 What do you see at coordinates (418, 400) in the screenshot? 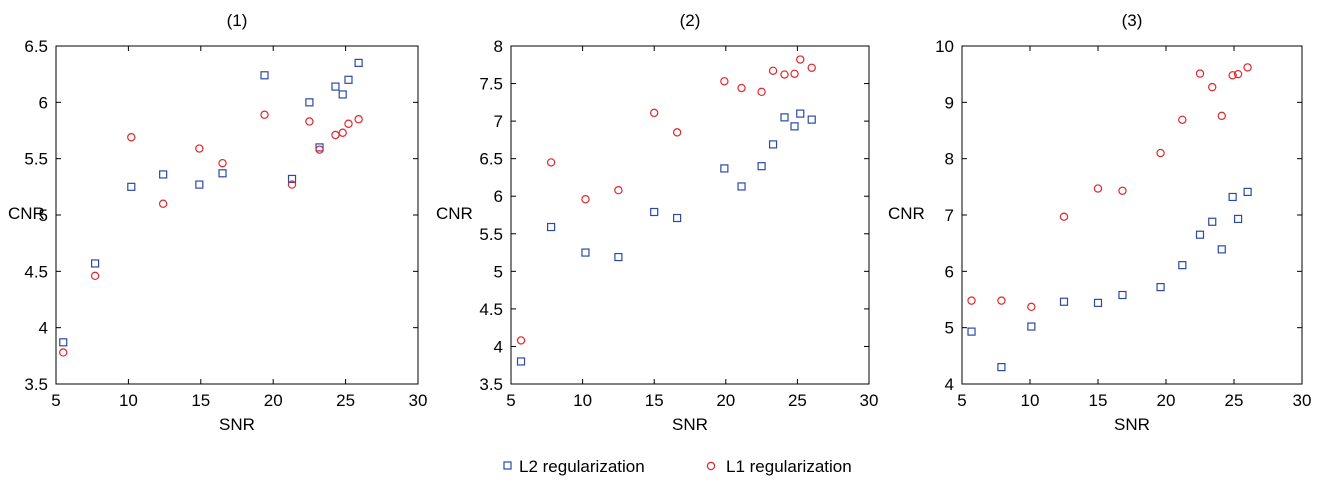
I see `chart-1-x-tick-label: 30` at bounding box center [418, 400].